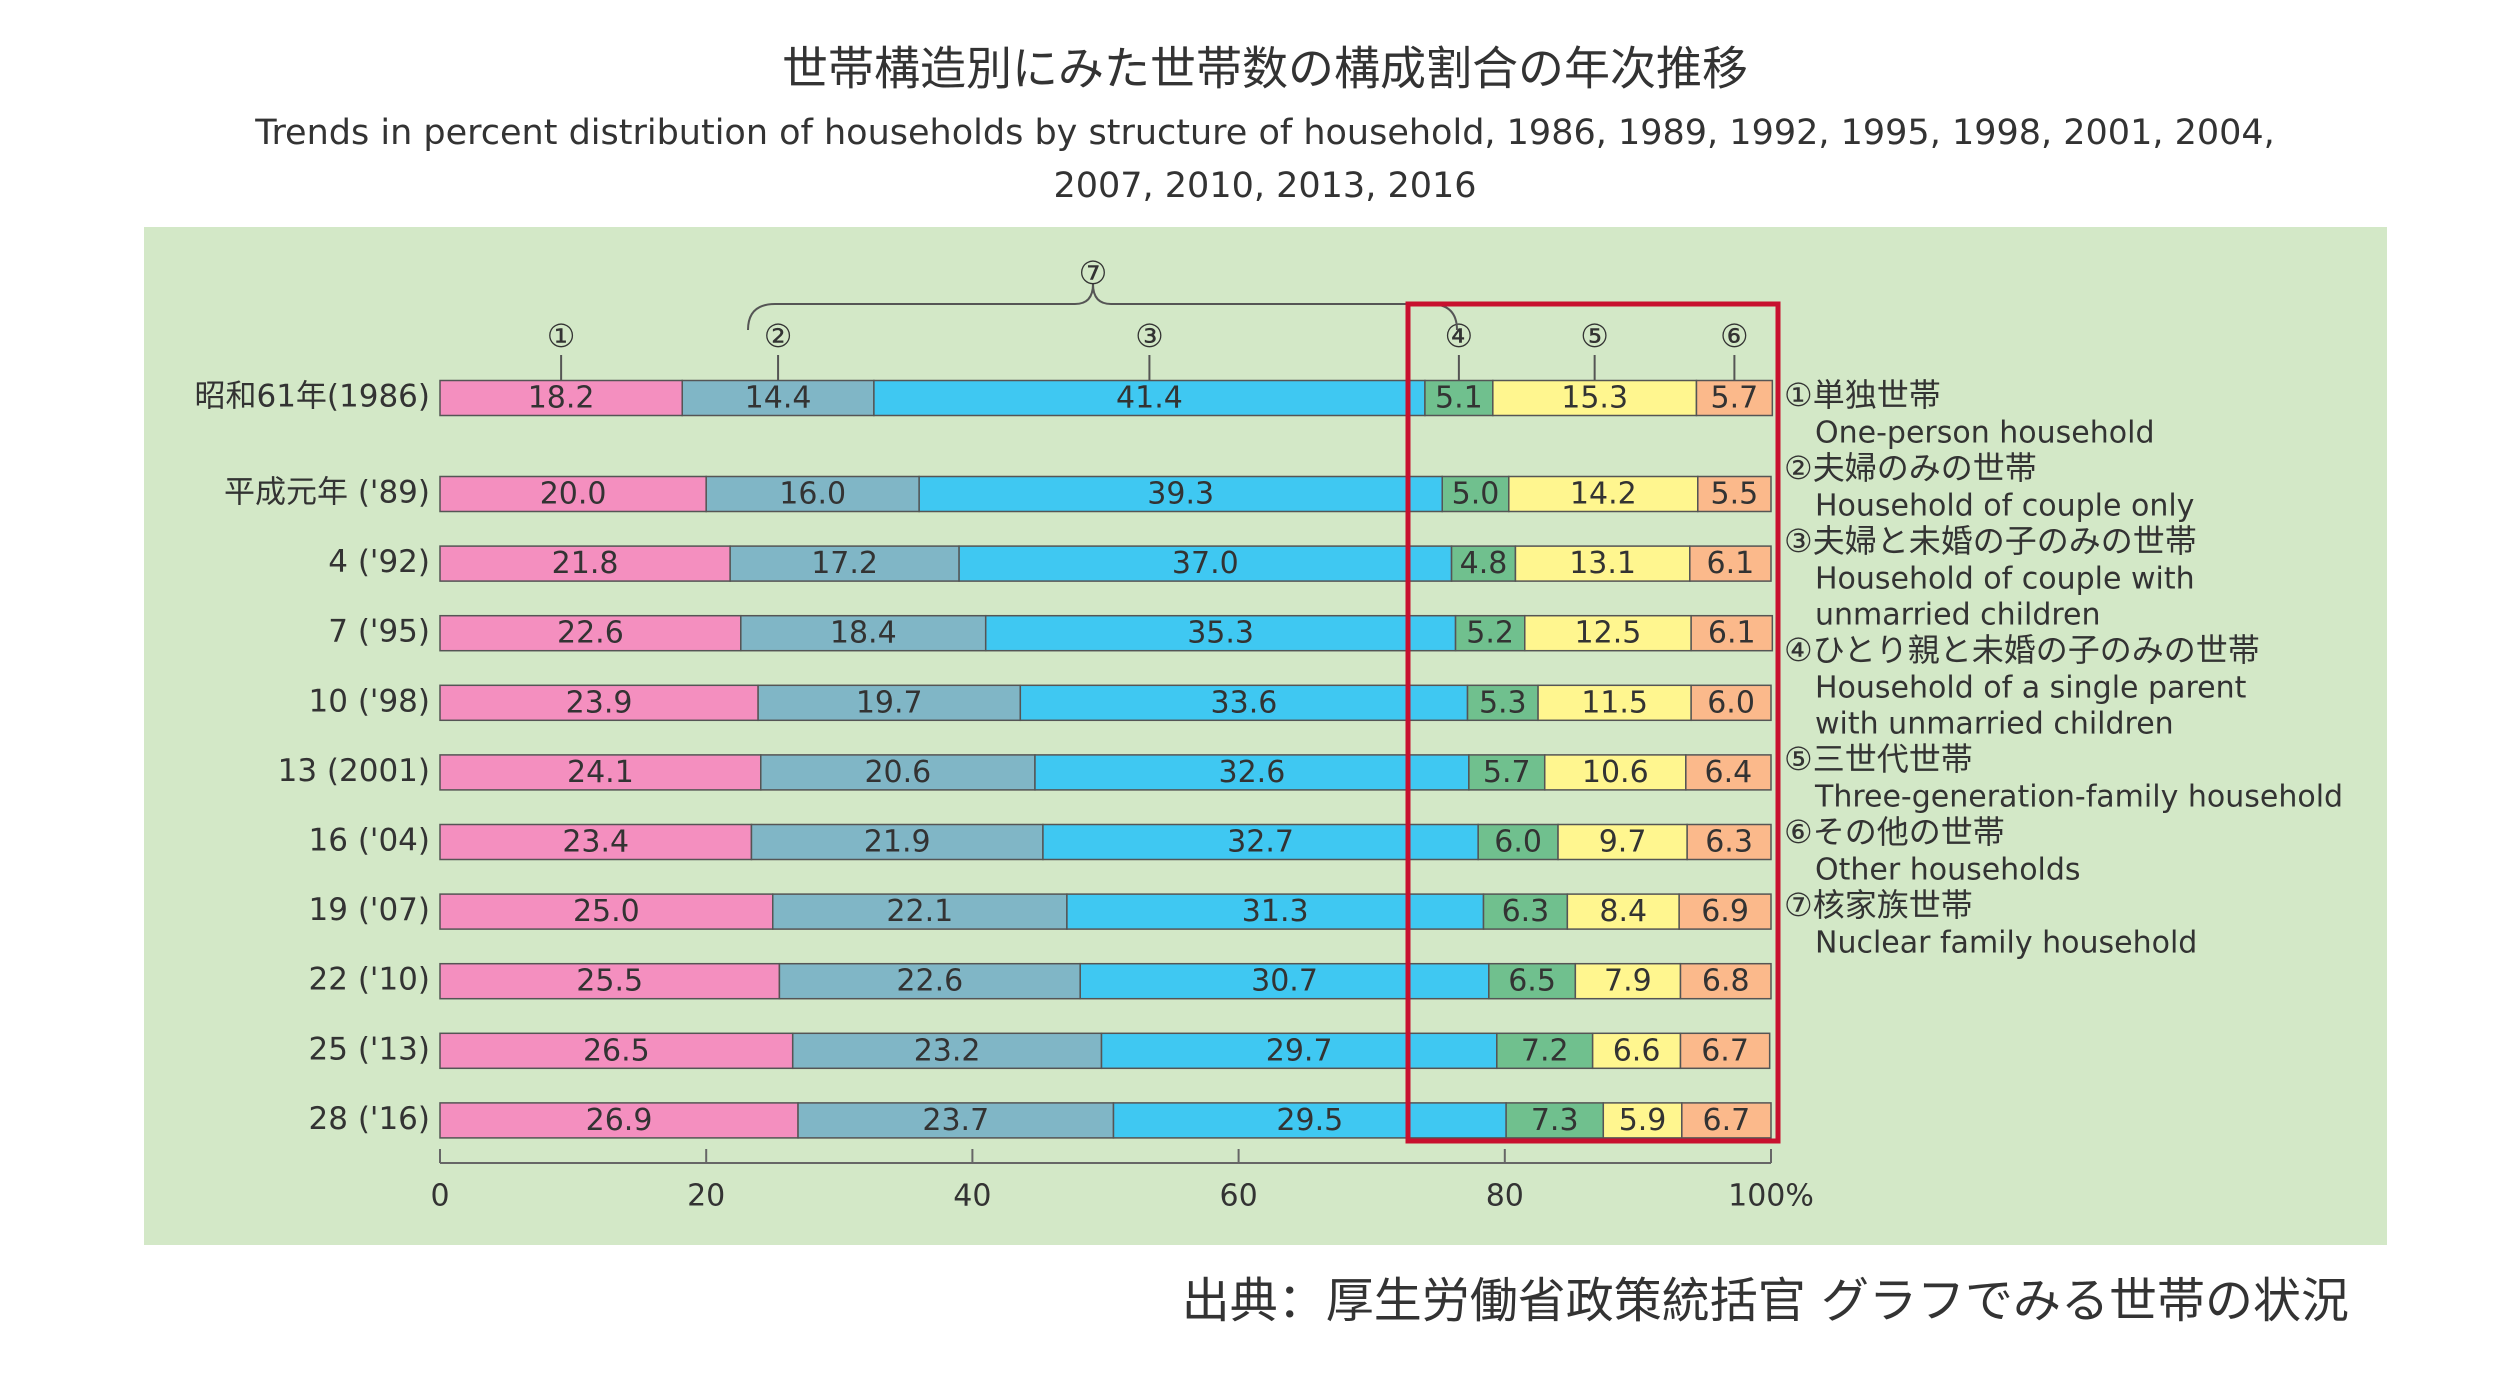  Describe the element at coordinates (778, 398) in the screenshot. I see `value-label: 14.4` at that location.